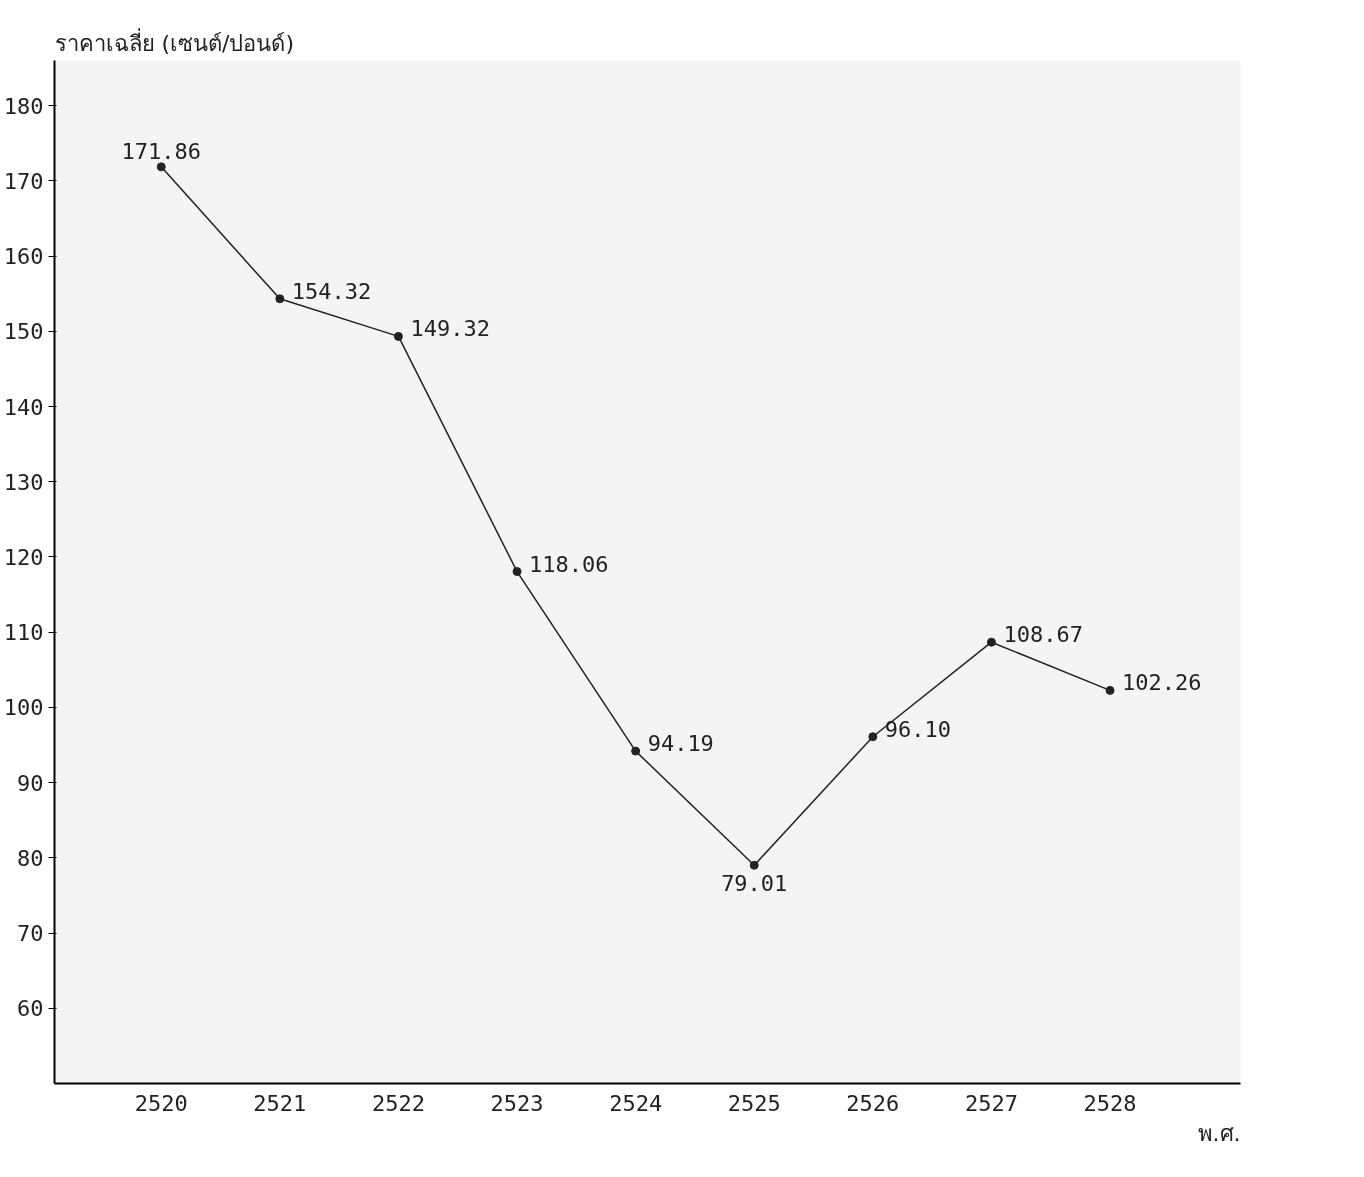 This screenshot has width=1364, height=1177. I want to click on data-label: 171.86, so click(161, 151).